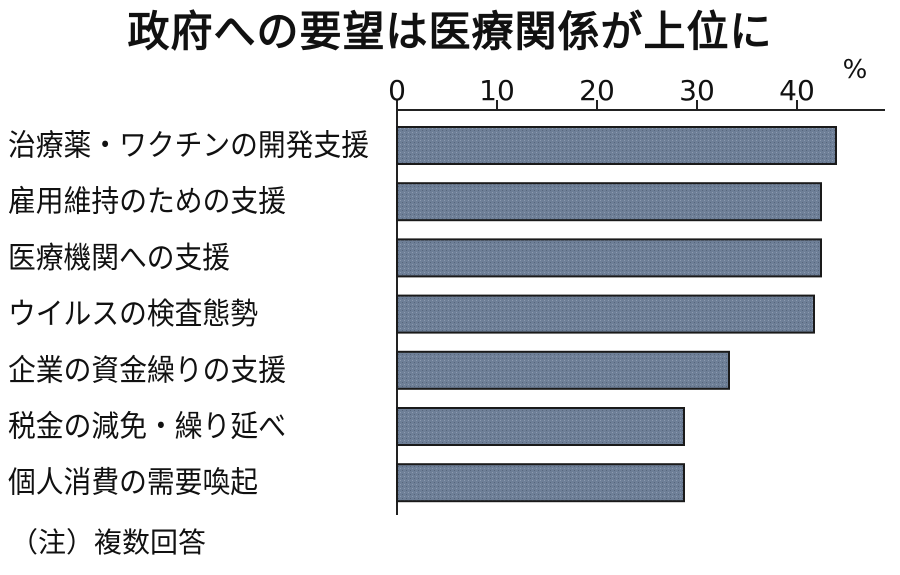 This screenshot has width=900, height=575. Describe the element at coordinates (147, 370) in the screenshot. I see `category-label: 企業の資金繰りの支援` at that location.